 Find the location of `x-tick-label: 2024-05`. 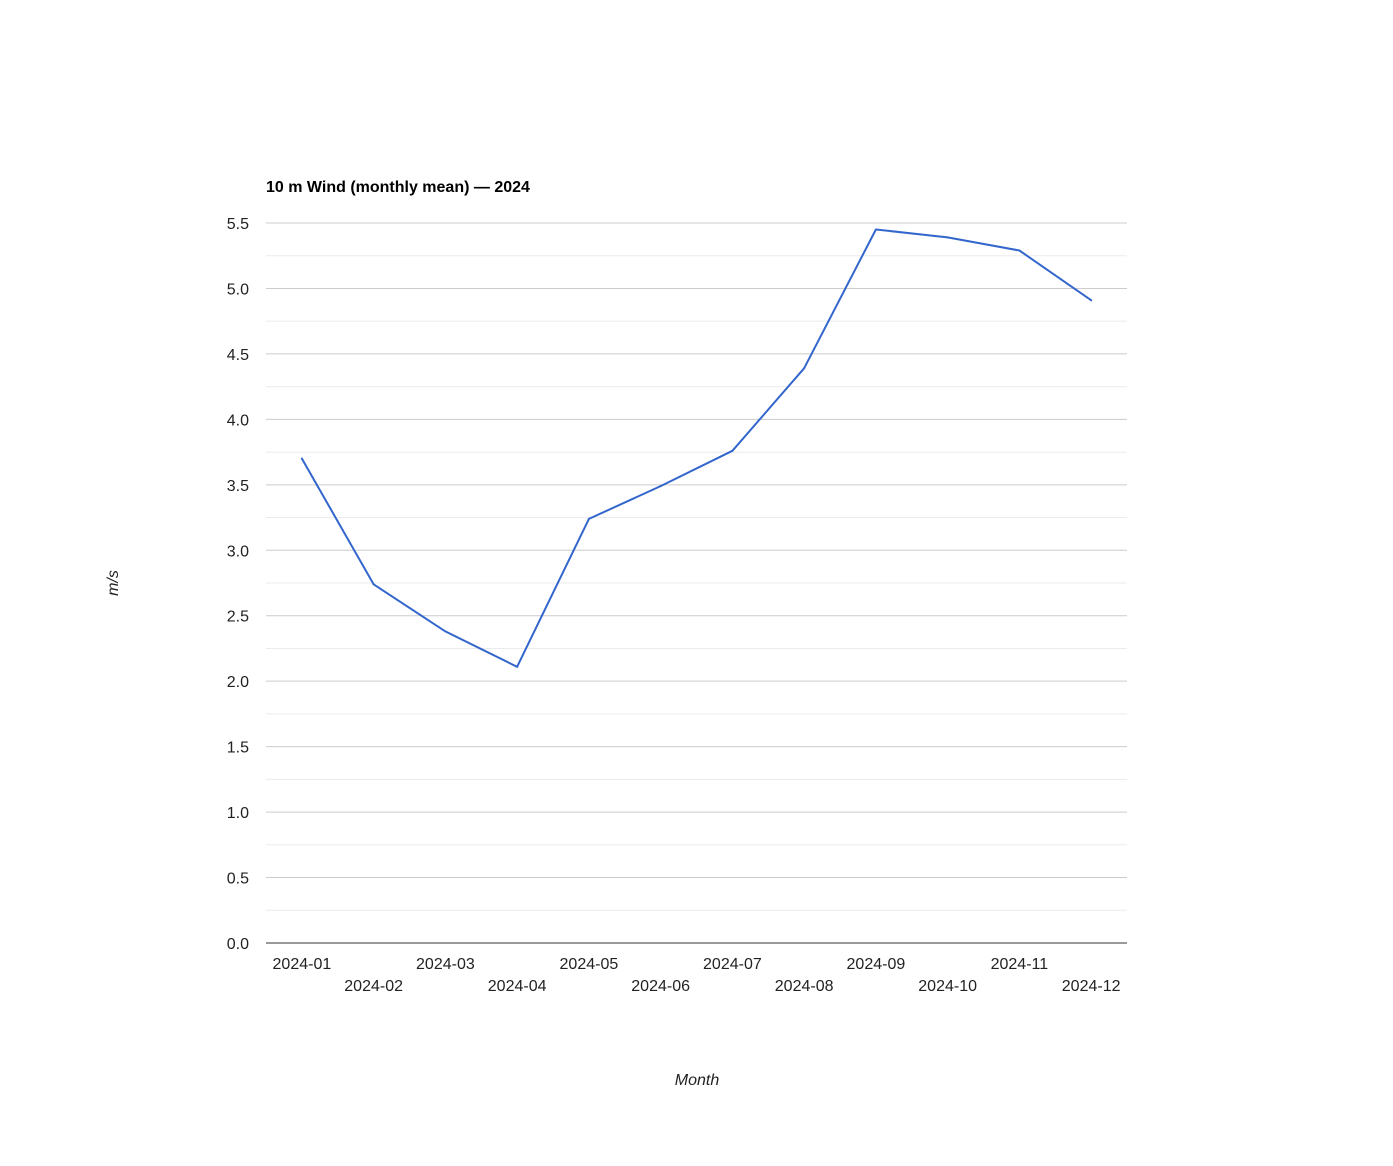

x-tick-label: 2024-05 is located at coordinates (589, 964).